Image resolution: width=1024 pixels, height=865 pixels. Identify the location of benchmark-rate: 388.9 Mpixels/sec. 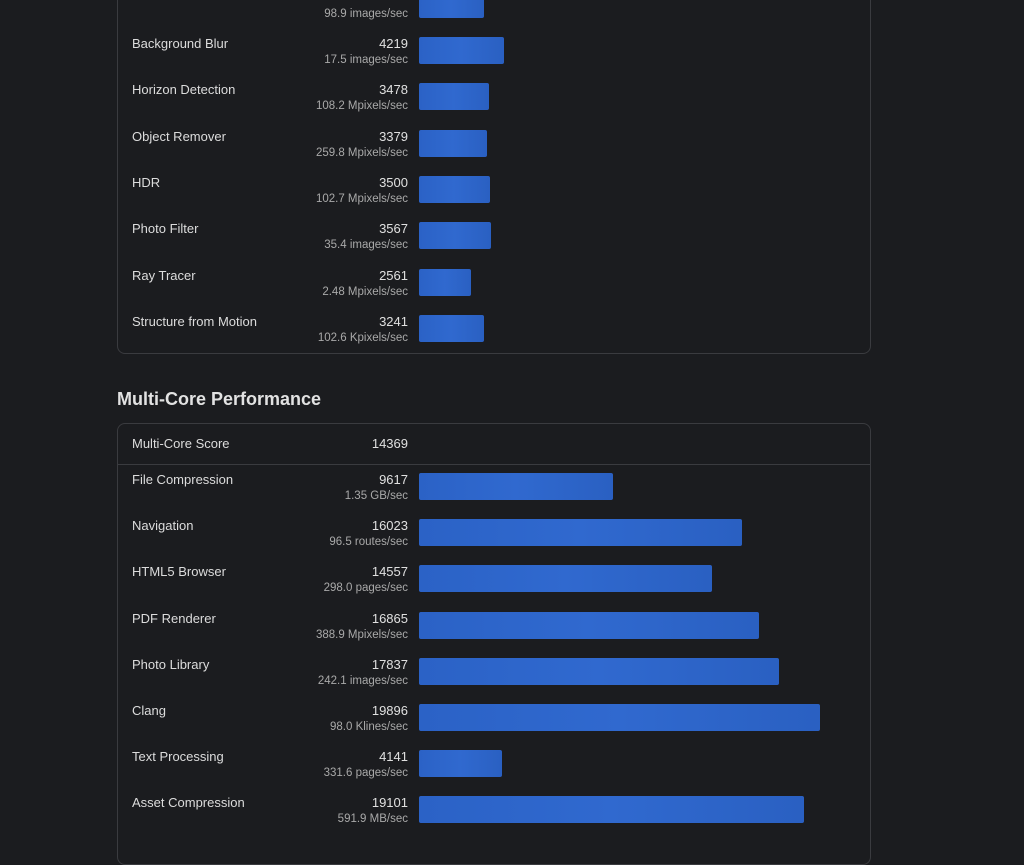
(361, 634).